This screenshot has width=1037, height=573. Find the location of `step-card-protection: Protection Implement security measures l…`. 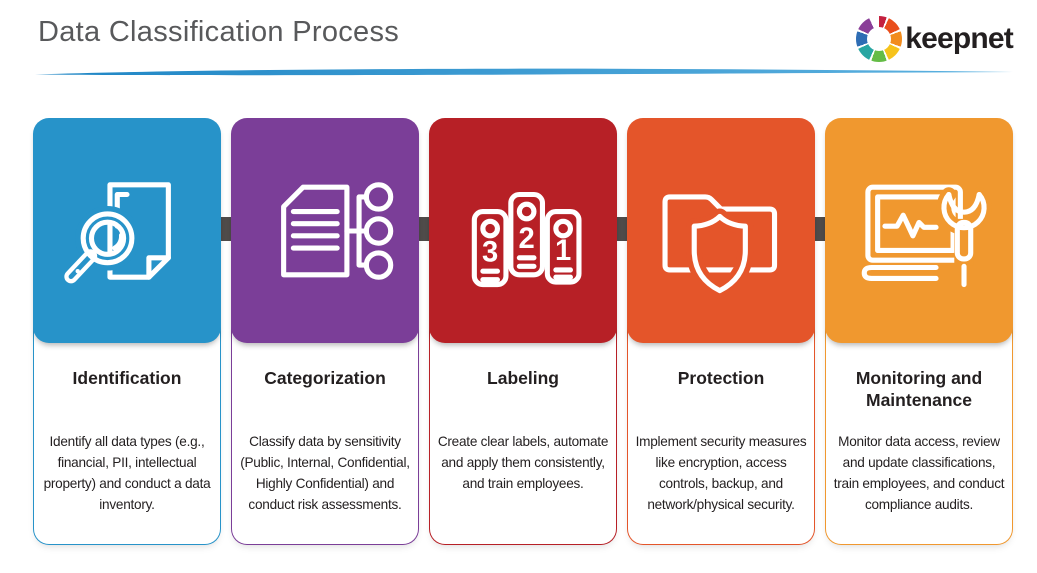

step-card-protection: Protection Implement security measures l… is located at coordinates (721, 331).